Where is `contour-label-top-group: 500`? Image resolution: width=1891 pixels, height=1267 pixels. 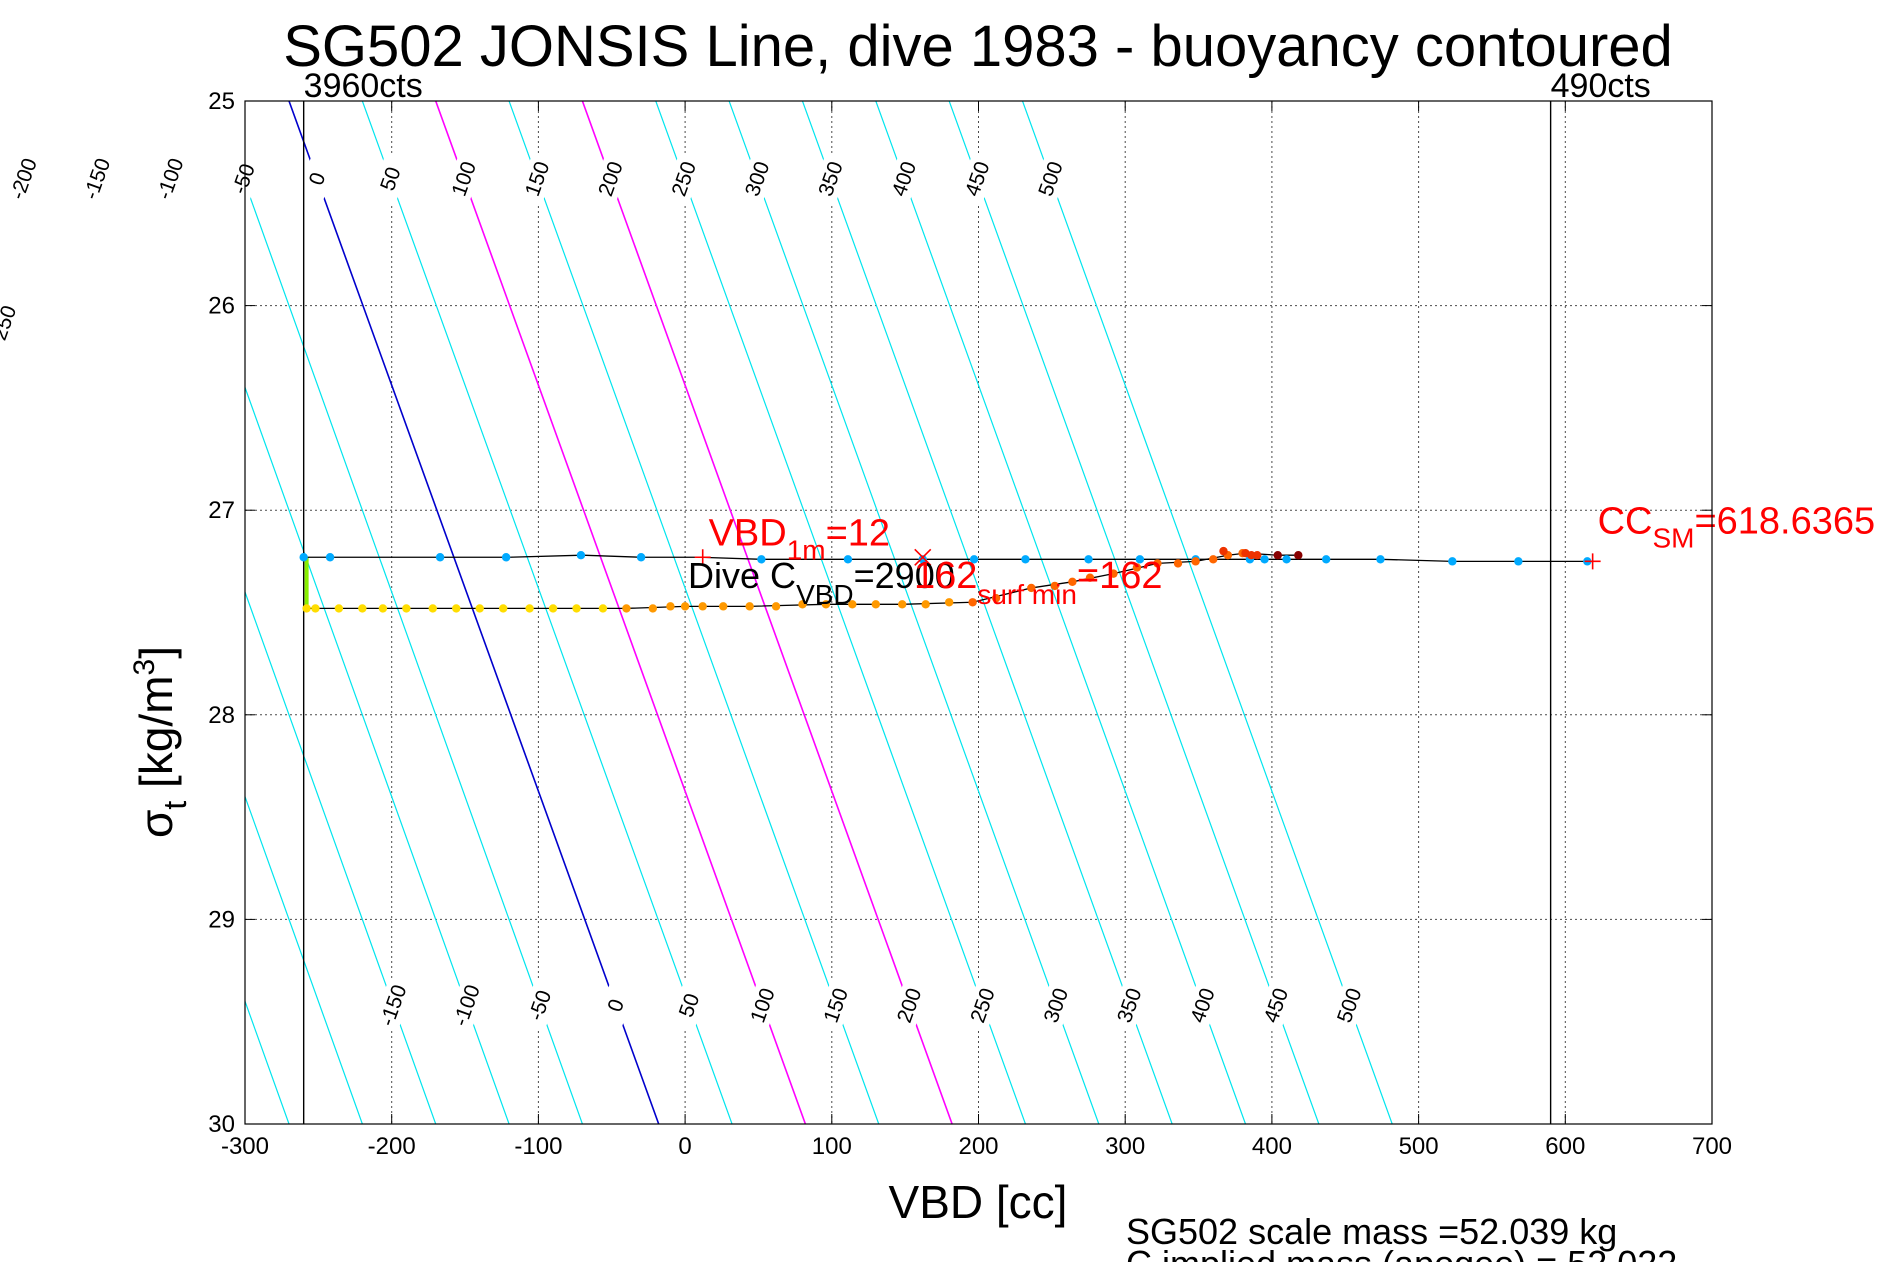 contour-label-top-group: 500 is located at coordinates (1050, 178).